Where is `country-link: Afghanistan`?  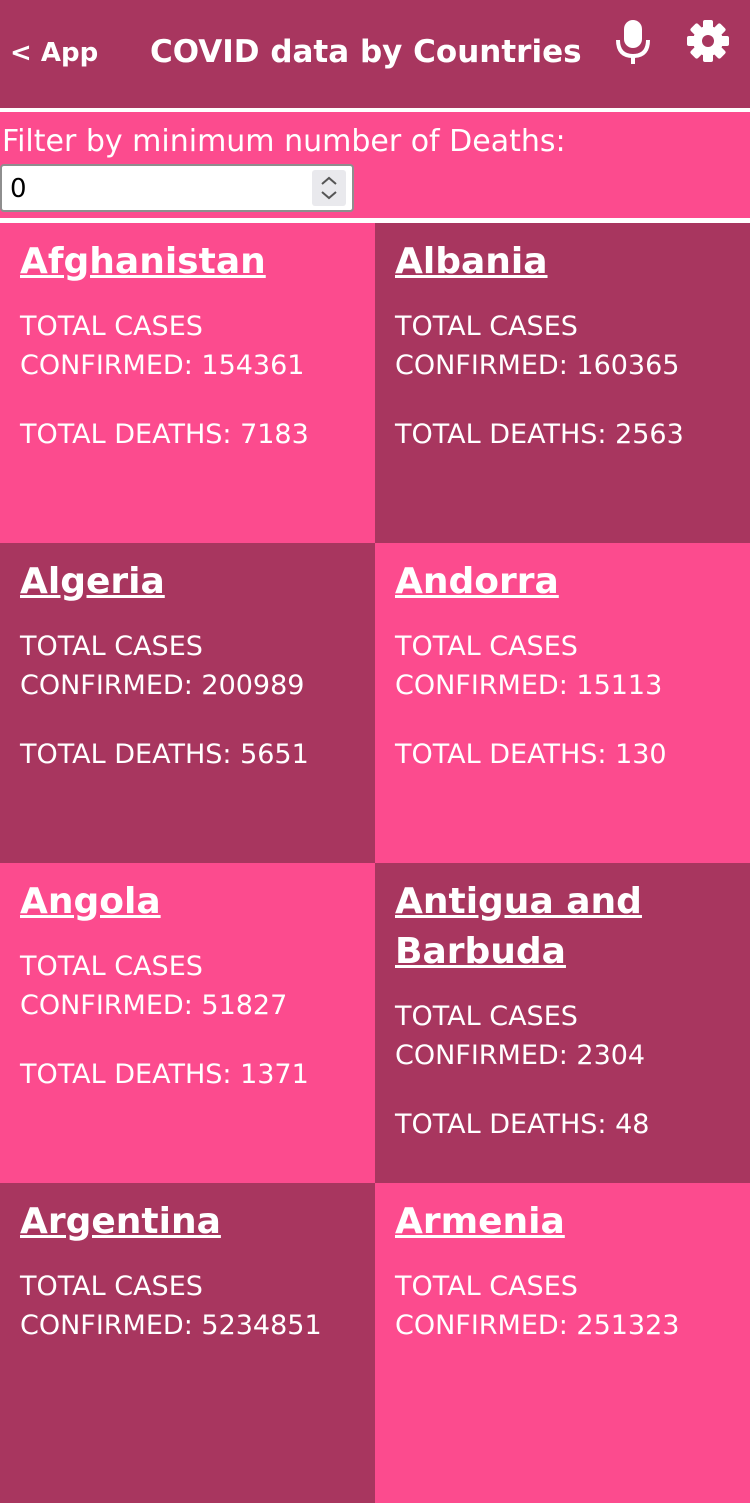
country-link: Afghanistan is located at coordinates (143, 261).